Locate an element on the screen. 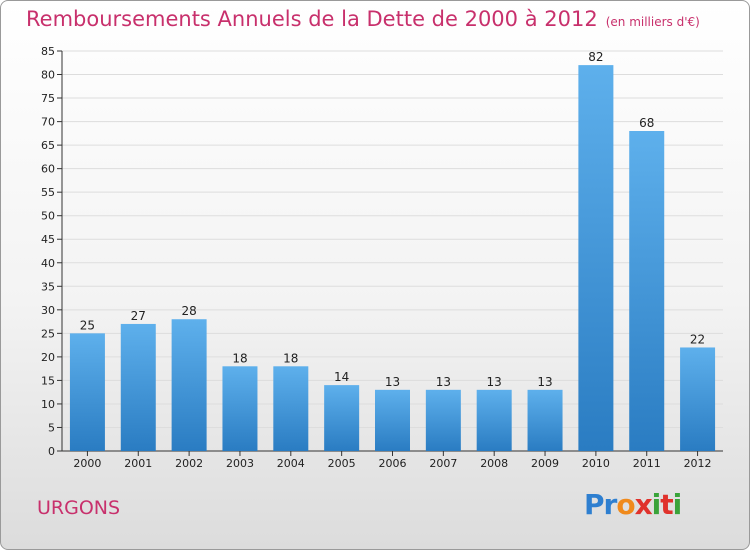 This screenshot has width=750, height=550. value-label: 14 is located at coordinates (341, 377).